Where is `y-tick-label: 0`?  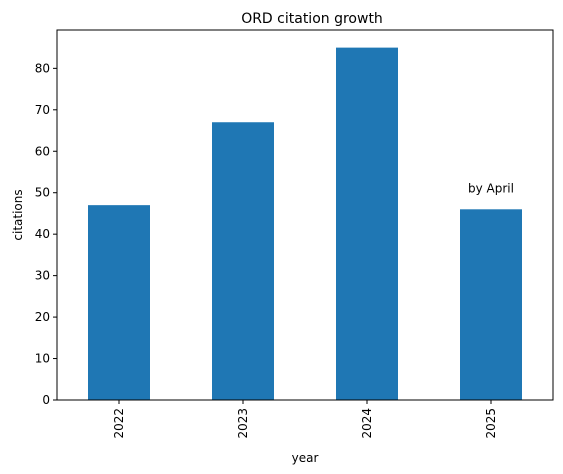
y-tick-label: 0 is located at coordinates (46, 400).